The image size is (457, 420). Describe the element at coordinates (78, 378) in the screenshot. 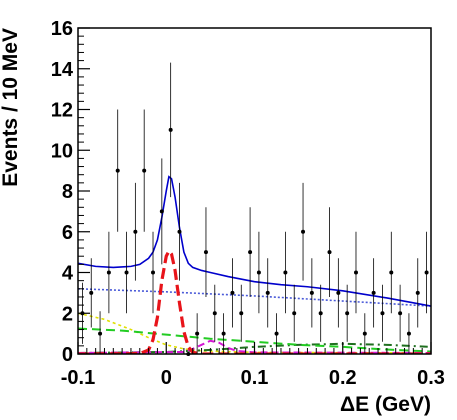

I see `x-tick-label: -0.1` at that location.